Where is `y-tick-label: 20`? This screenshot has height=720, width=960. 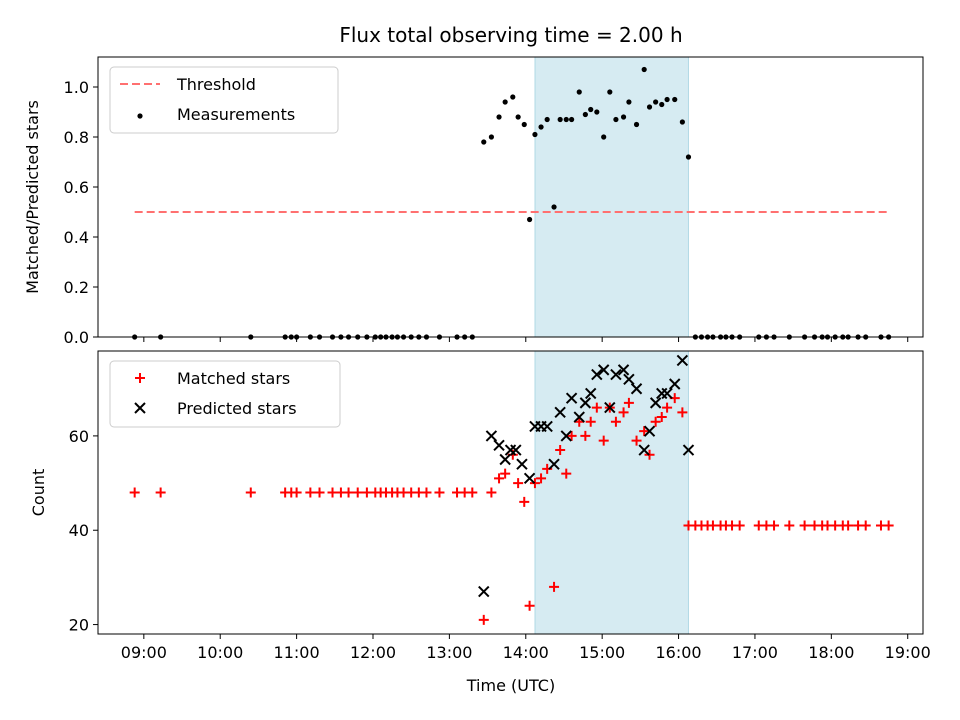 y-tick-label: 20 is located at coordinates (79, 625).